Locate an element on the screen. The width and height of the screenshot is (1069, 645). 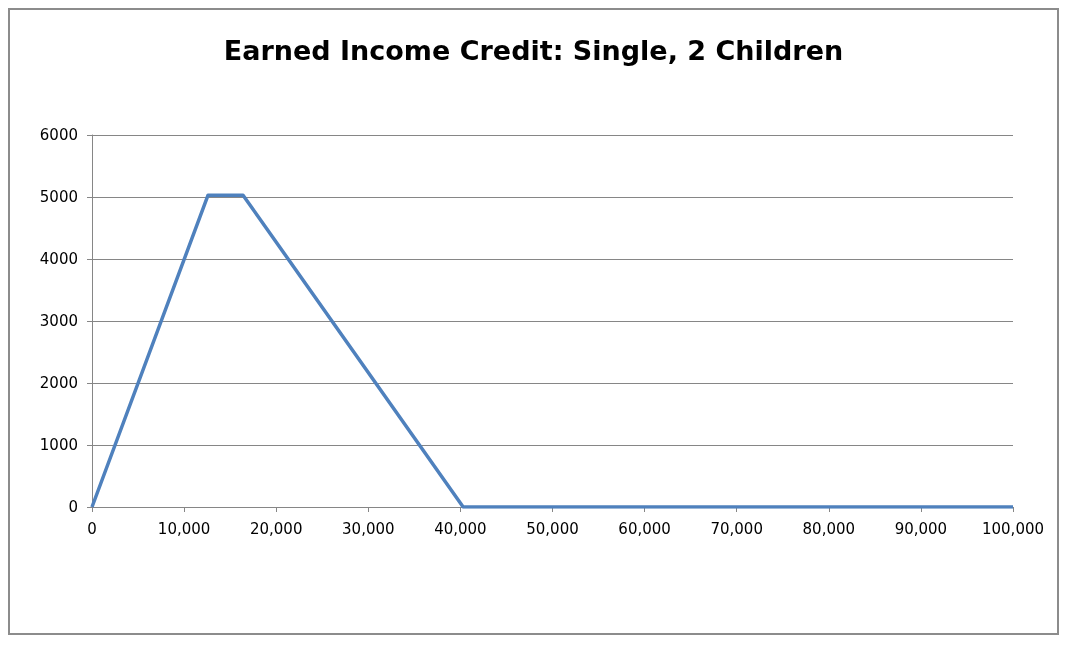
x-tick-label: 80,000 is located at coordinates (829, 528).